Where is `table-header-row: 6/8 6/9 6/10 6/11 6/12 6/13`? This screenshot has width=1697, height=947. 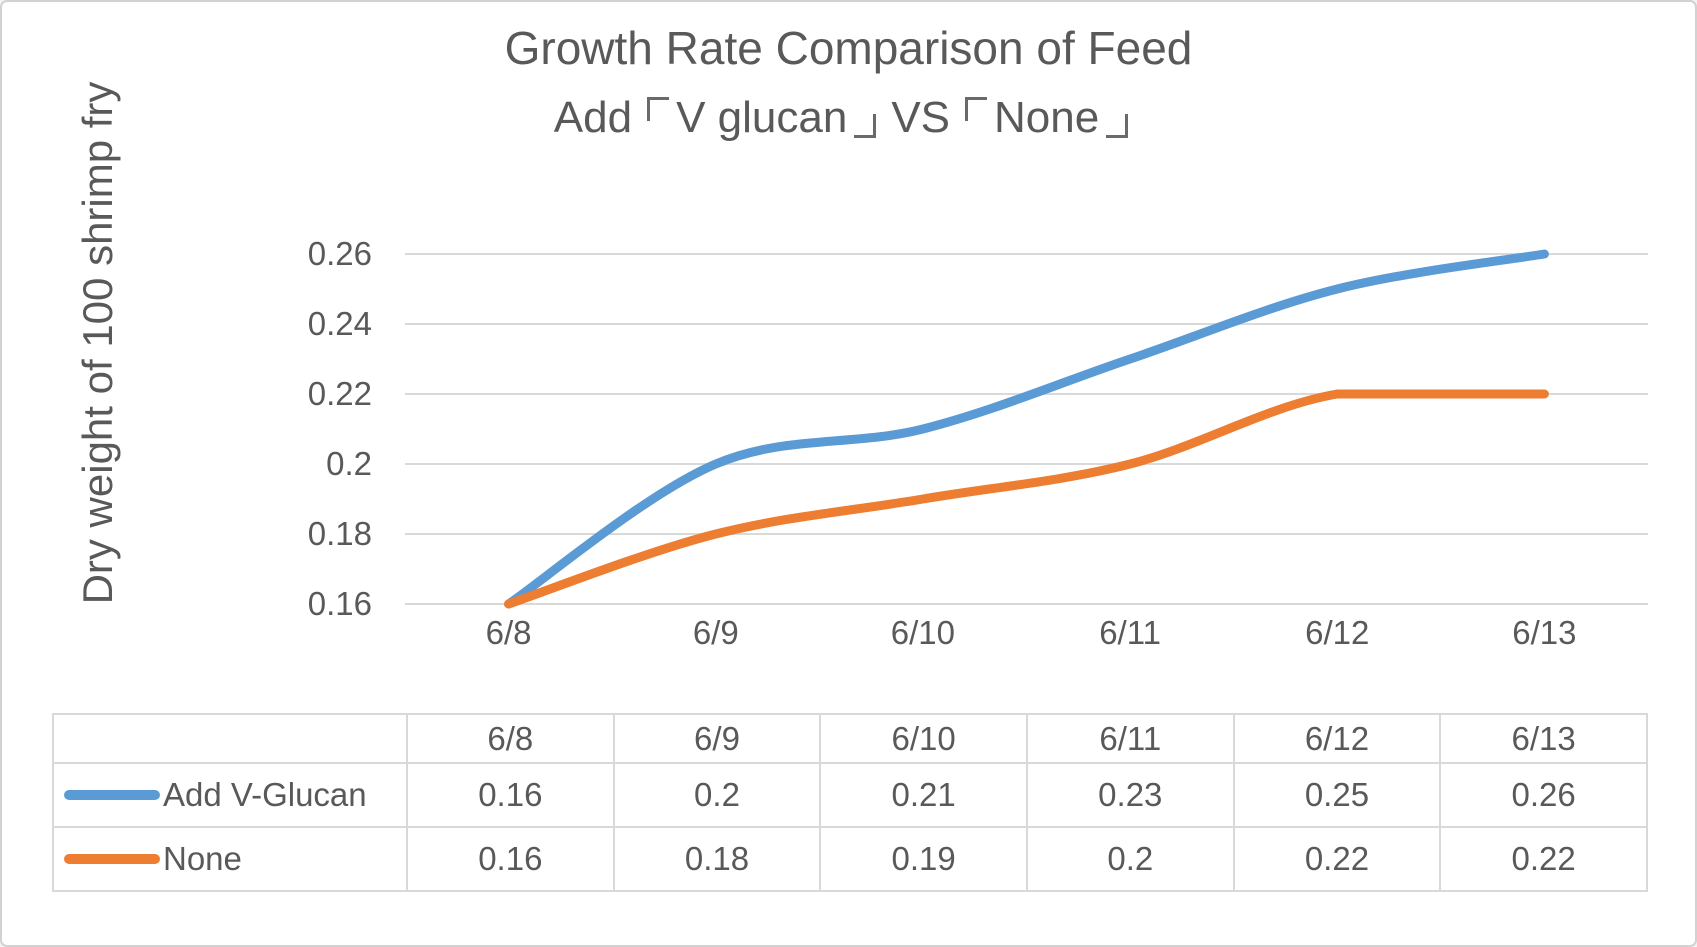
table-header-row: 6/8 6/9 6/10 6/11 6/12 6/13 is located at coordinates (850, 738).